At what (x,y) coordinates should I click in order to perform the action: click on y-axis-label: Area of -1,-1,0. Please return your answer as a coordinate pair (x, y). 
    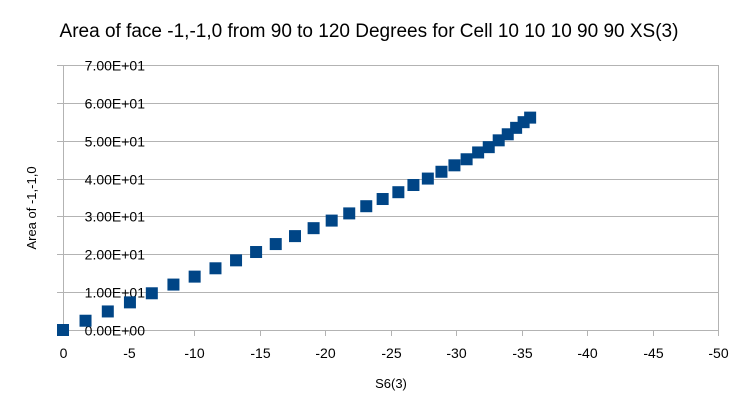
    Looking at the image, I should click on (31, 207).